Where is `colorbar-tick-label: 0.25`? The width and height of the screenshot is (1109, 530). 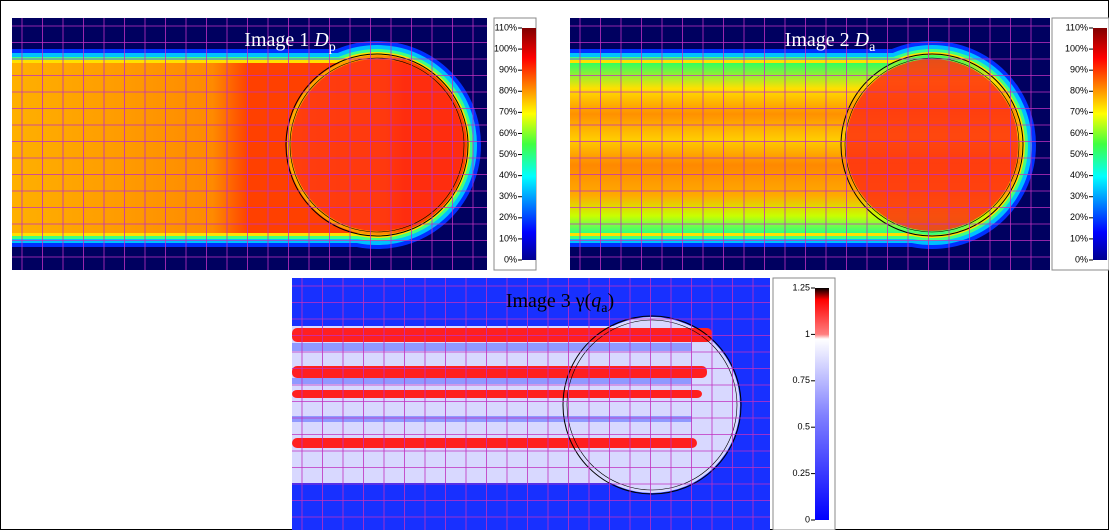 colorbar-tick-label: 0.25 is located at coordinates (801, 473).